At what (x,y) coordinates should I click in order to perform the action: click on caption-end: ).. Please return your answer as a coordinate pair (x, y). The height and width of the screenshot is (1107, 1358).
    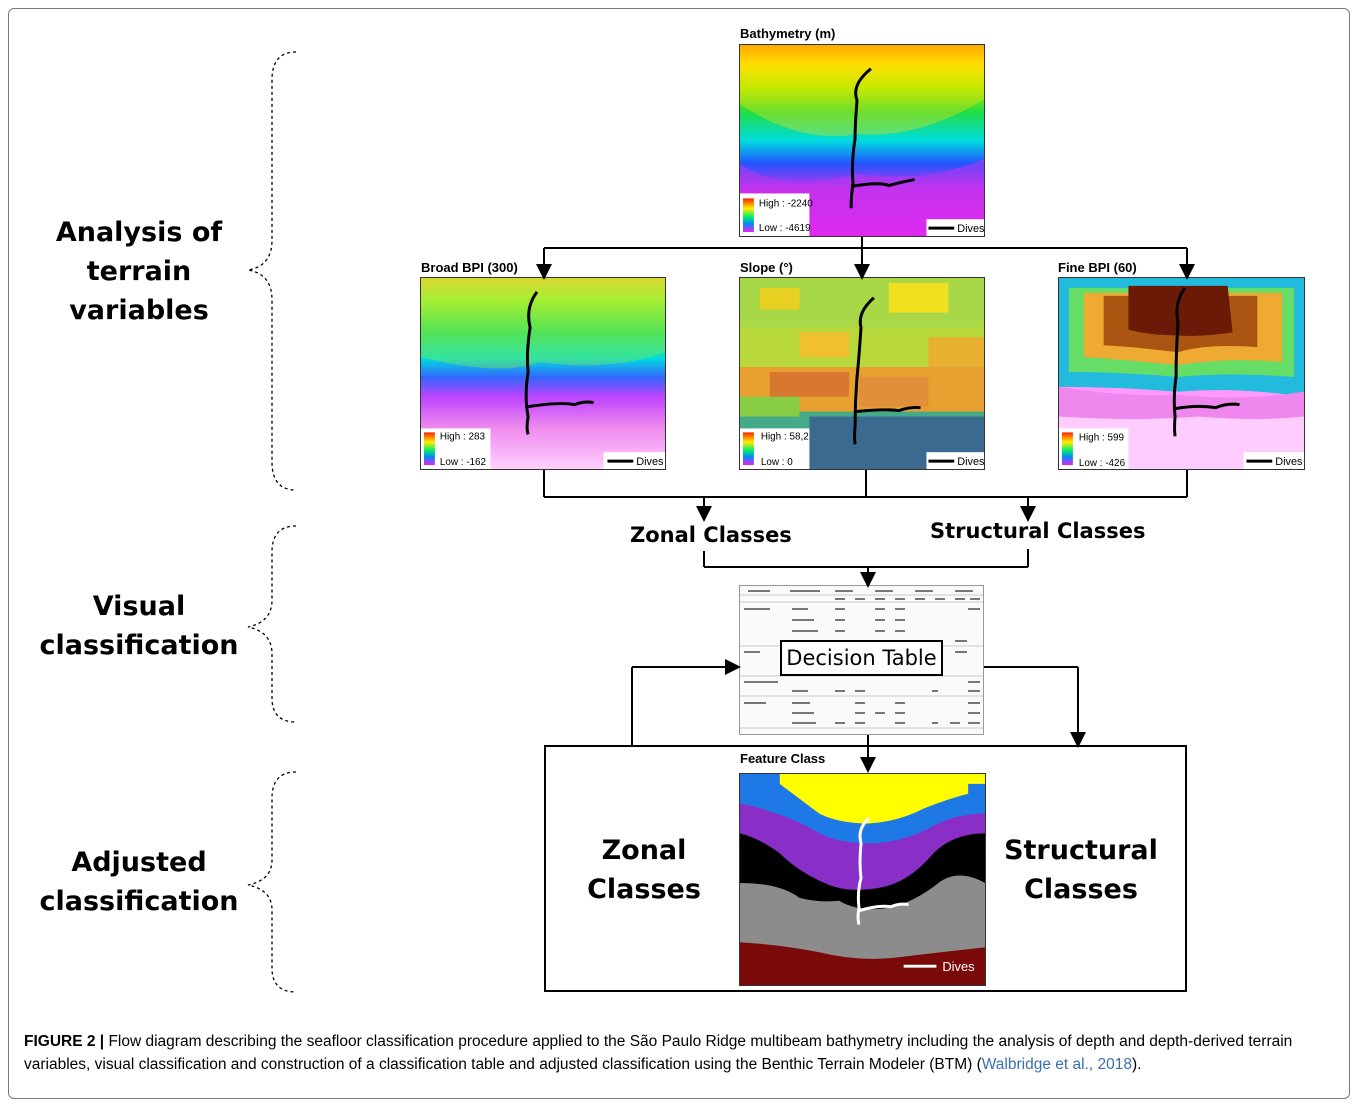
    Looking at the image, I should click on (1136, 1064).